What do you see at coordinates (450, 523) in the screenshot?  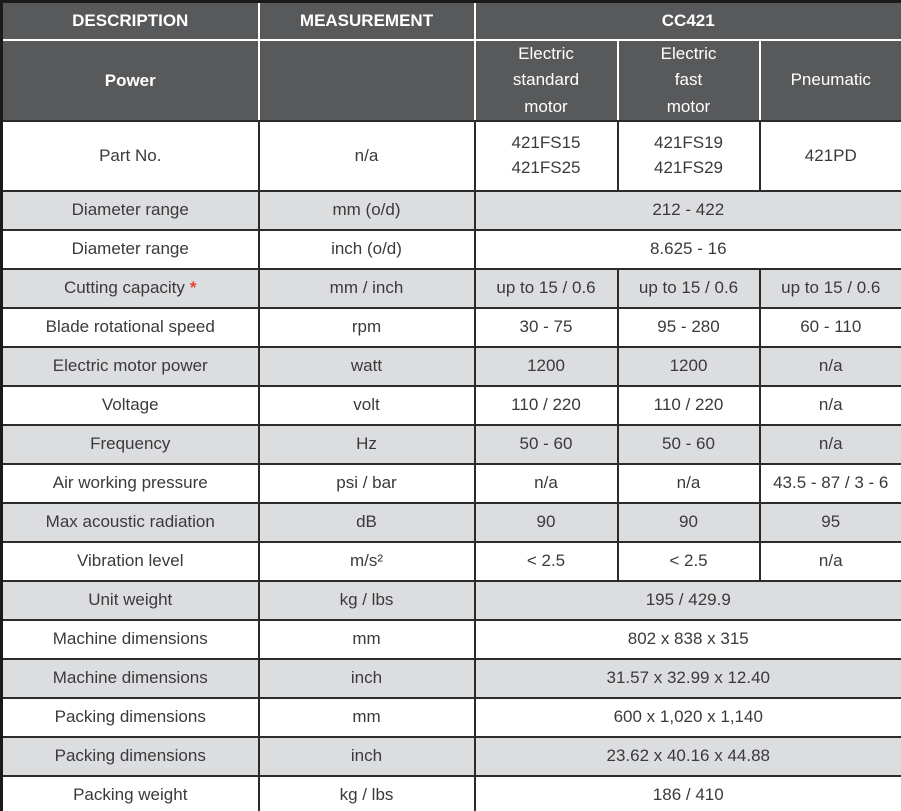 I see `table-row: Max acoustic radiation dB 90 90 95` at bounding box center [450, 523].